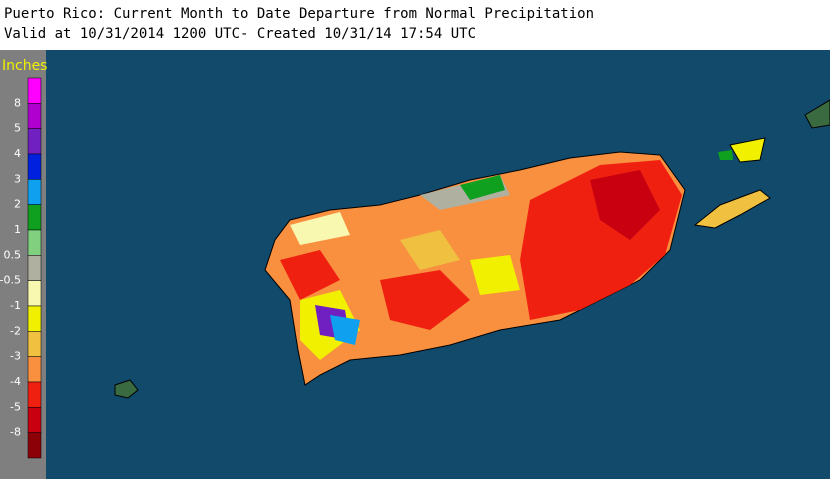 This screenshot has width=830, height=479. Describe the element at coordinates (817, 114) in the screenshot. I see `island-st-thomas` at that location.